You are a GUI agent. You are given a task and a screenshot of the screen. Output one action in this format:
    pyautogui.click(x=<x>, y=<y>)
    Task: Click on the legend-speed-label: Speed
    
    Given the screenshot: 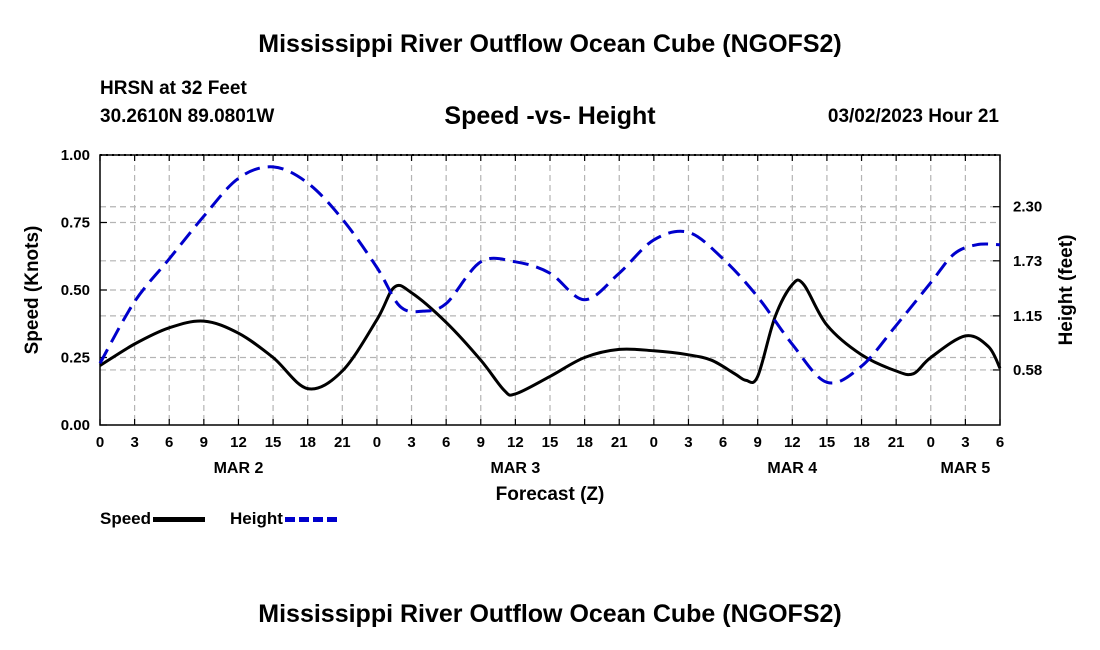 What is the action you would take?
    pyautogui.click(x=126, y=518)
    